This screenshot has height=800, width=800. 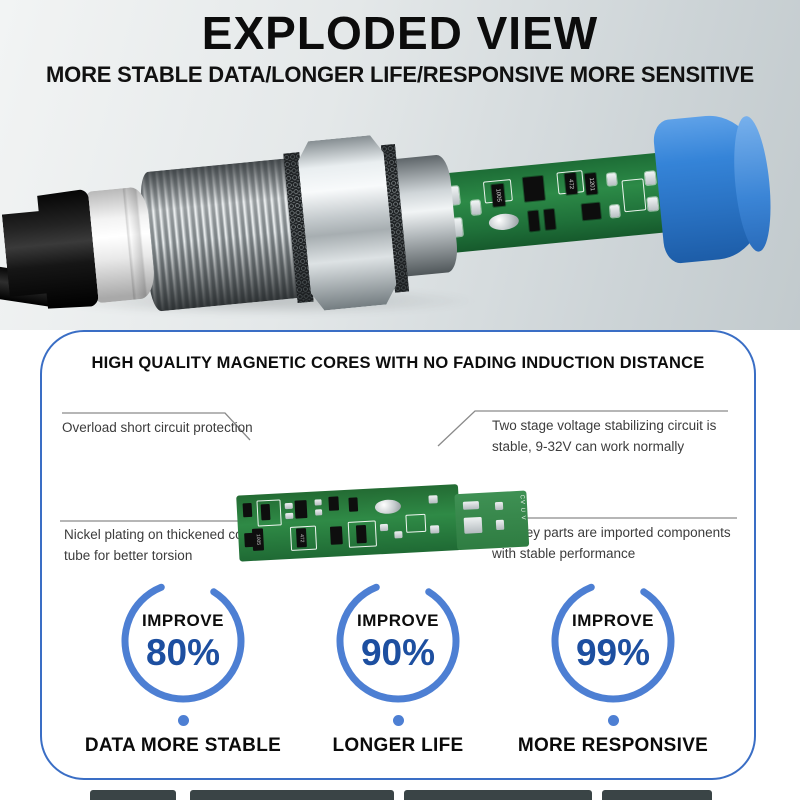 What do you see at coordinates (560, 202) in the screenshot?
I see `sensor-pcb: 1005 472 1201` at bounding box center [560, 202].